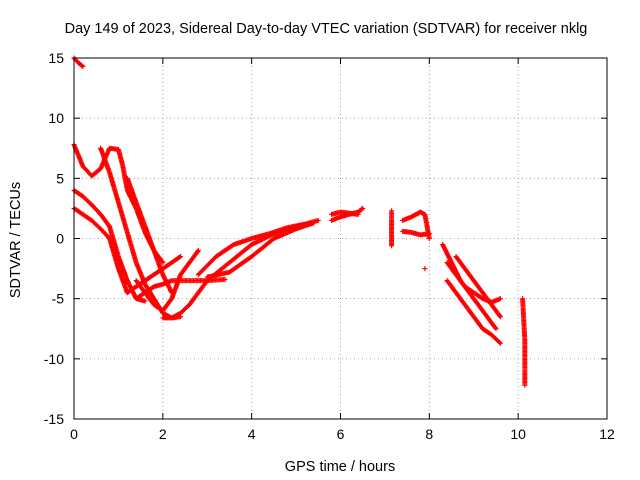 This screenshot has height=480, width=640. What do you see at coordinates (429, 434) in the screenshot?
I see `x-tick-label: 8` at bounding box center [429, 434].